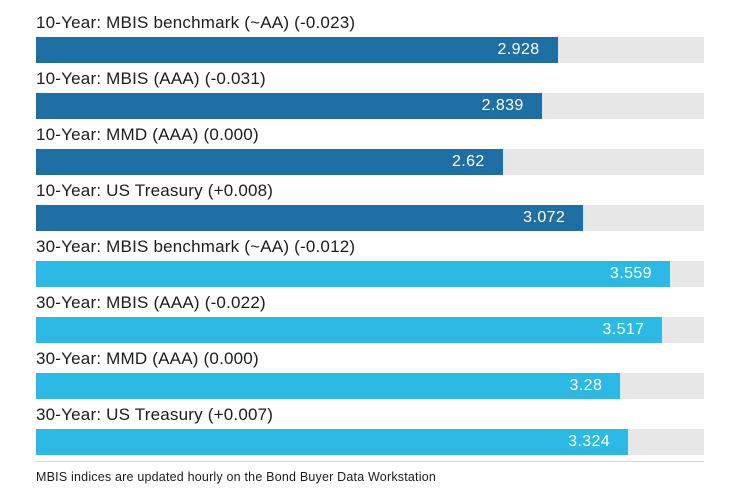 The width and height of the screenshot is (740, 490). I want to click on chart-row: 30-Year: MBIS (AAA) (-0.022) 3.517, so click(370, 317).